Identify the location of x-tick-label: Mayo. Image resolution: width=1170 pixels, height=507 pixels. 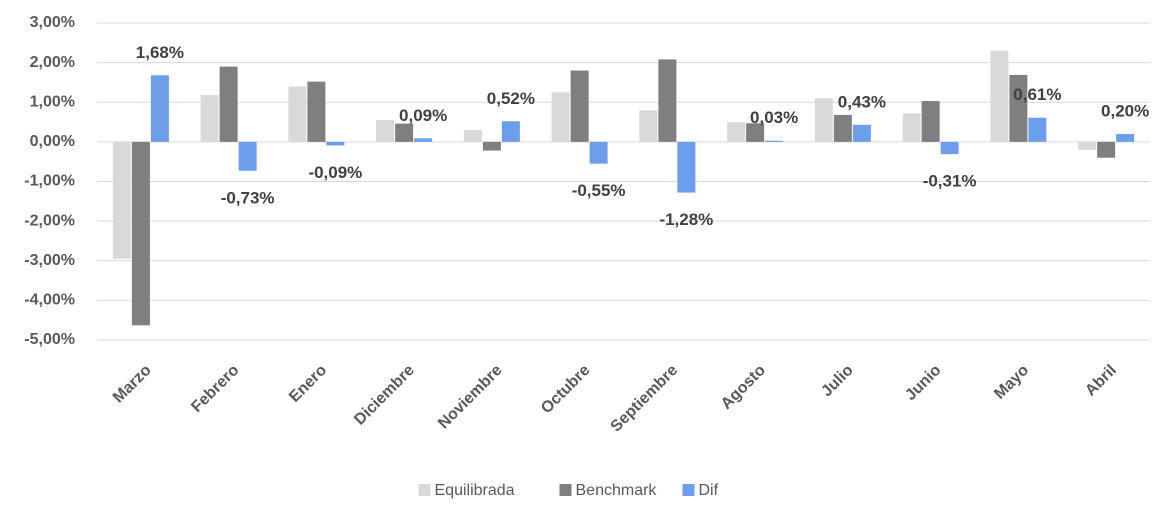
(1011, 382).